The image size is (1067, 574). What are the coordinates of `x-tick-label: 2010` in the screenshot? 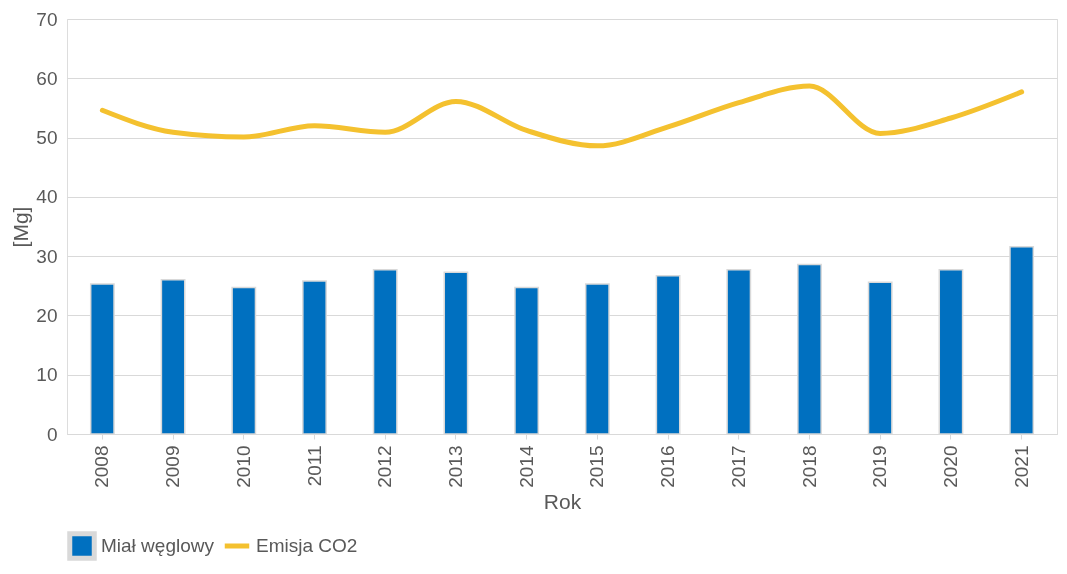 It's located at (243, 466).